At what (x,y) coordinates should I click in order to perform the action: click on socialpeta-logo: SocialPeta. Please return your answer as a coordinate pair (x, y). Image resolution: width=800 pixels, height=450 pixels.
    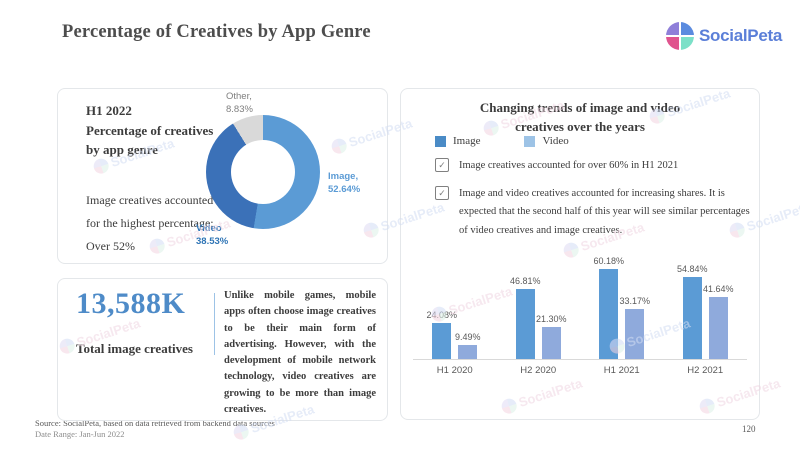
    Looking at the image, I should click on (724, 36).